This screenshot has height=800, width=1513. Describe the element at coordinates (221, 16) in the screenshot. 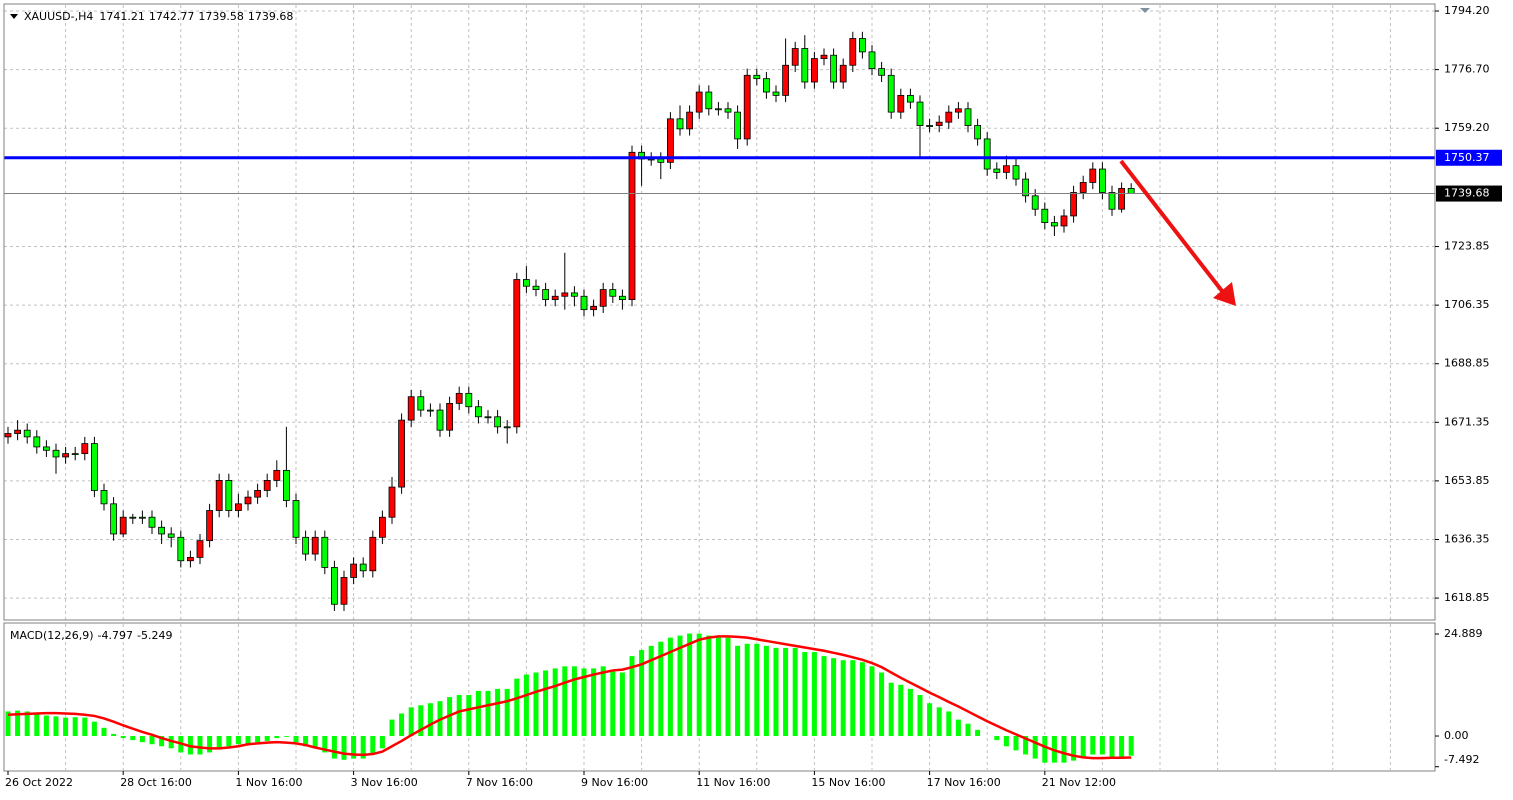

I see `last-low: 1739.58` at that location.